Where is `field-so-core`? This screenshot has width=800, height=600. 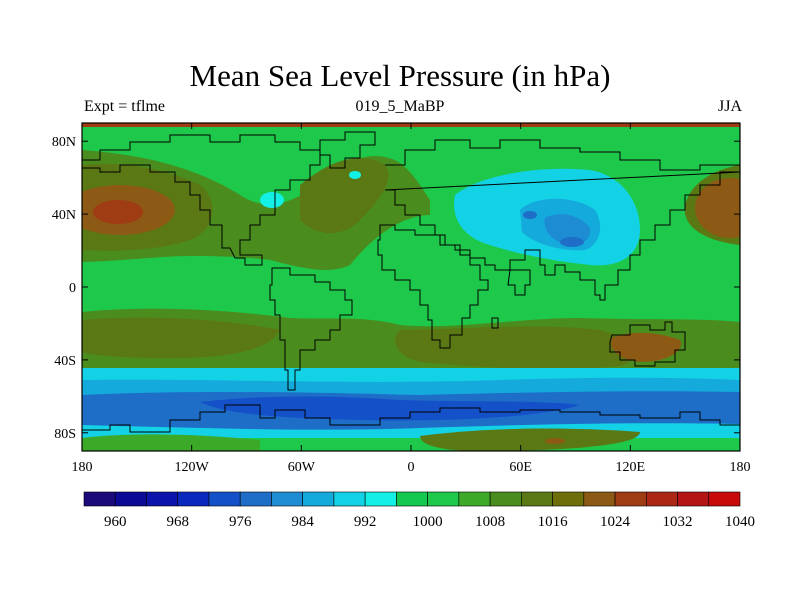 field-so-core is located at coordinates (390, 408).